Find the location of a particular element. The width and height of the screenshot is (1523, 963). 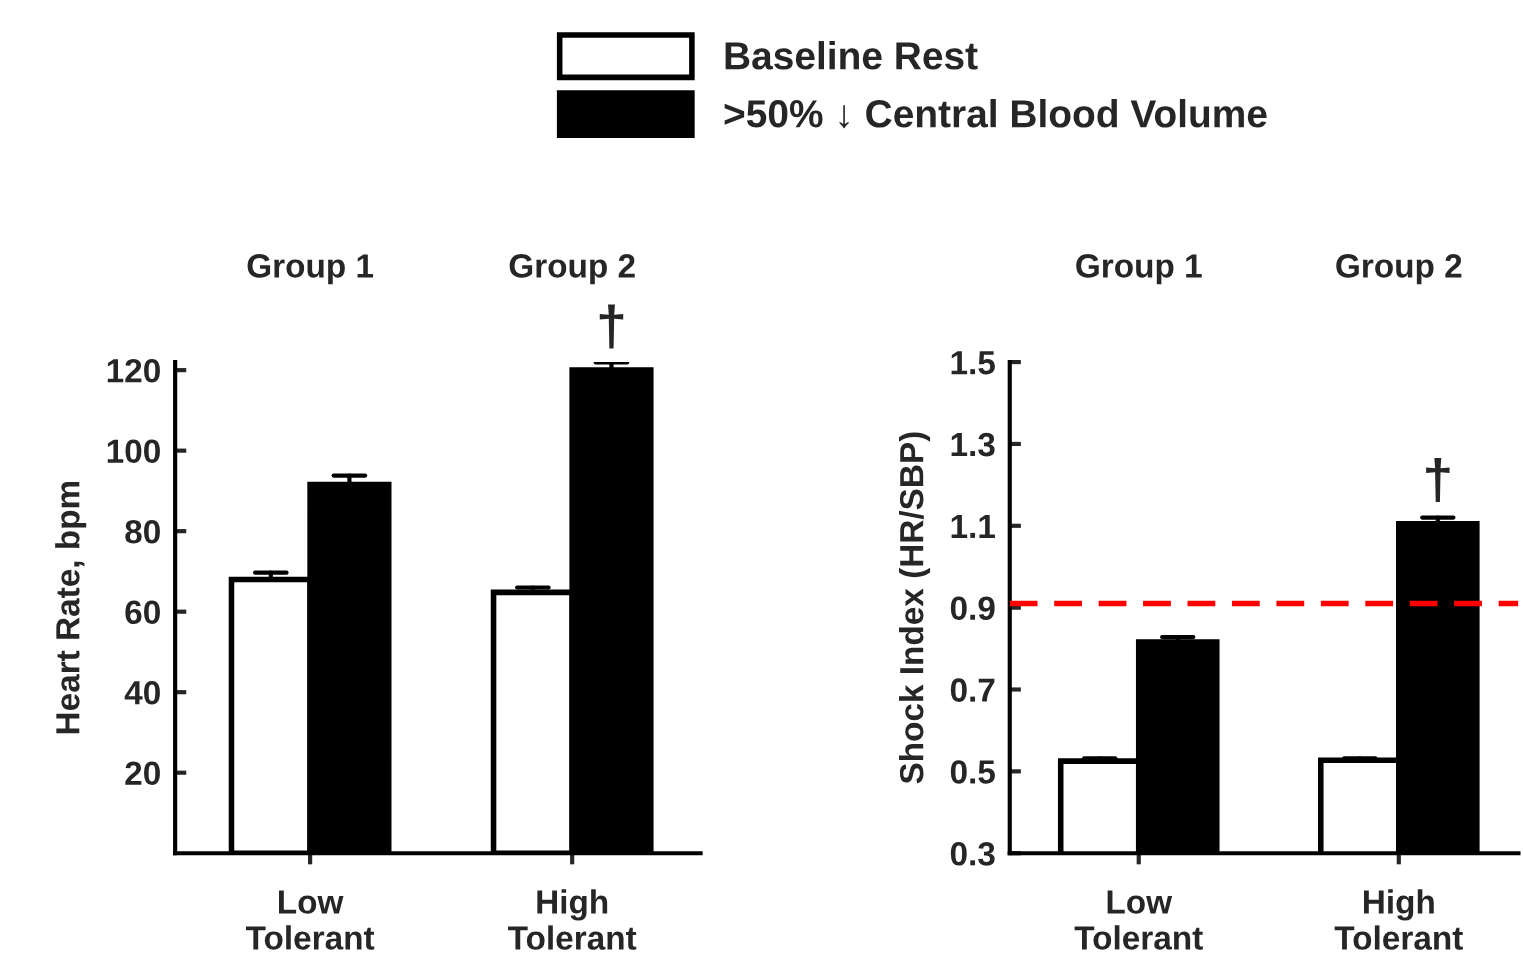

y-tick-label: 1.3 is located at coordinates (973, 444).